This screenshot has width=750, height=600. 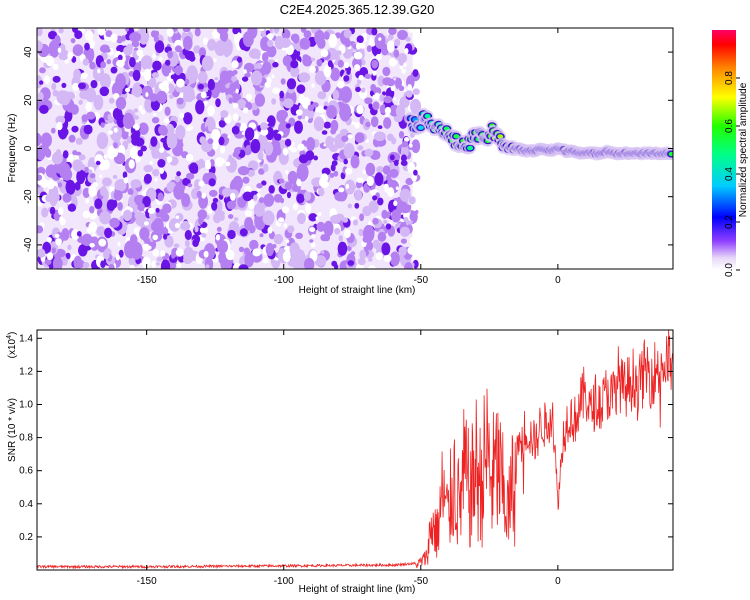 I want to click on y-tick-label: 0, so click(x=28, y=148).